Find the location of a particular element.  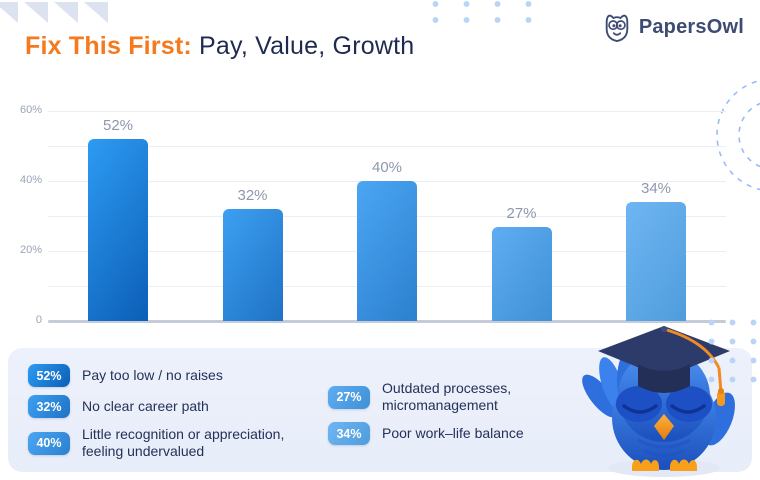

legend-label: Pay too low / no raises is located at coordinates (152, 374).